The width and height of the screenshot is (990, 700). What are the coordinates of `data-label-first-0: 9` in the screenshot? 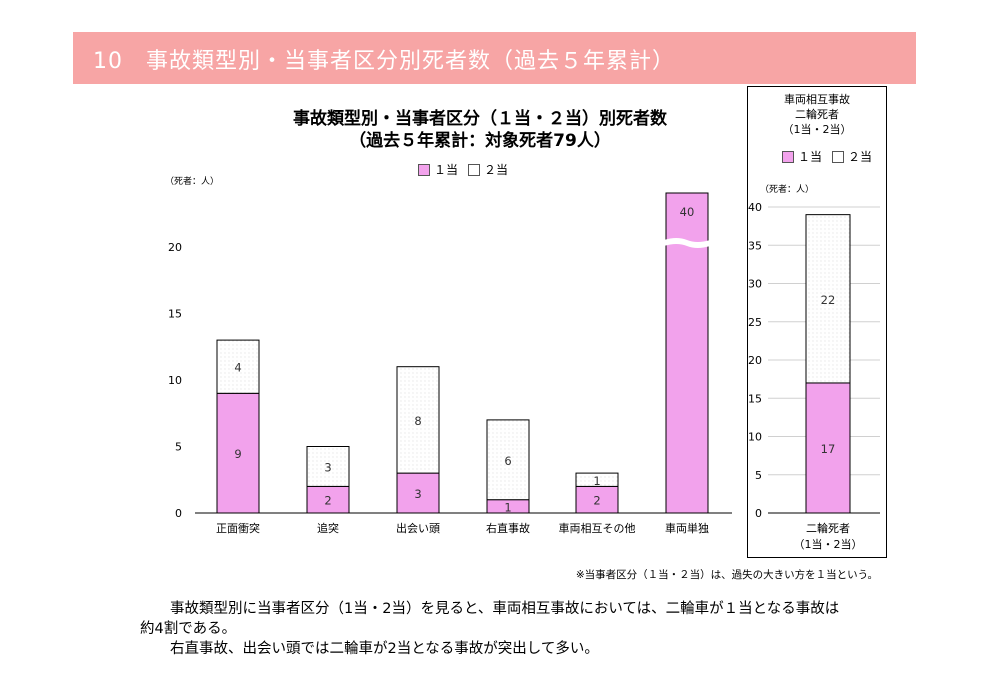 It's located at (237, 454).